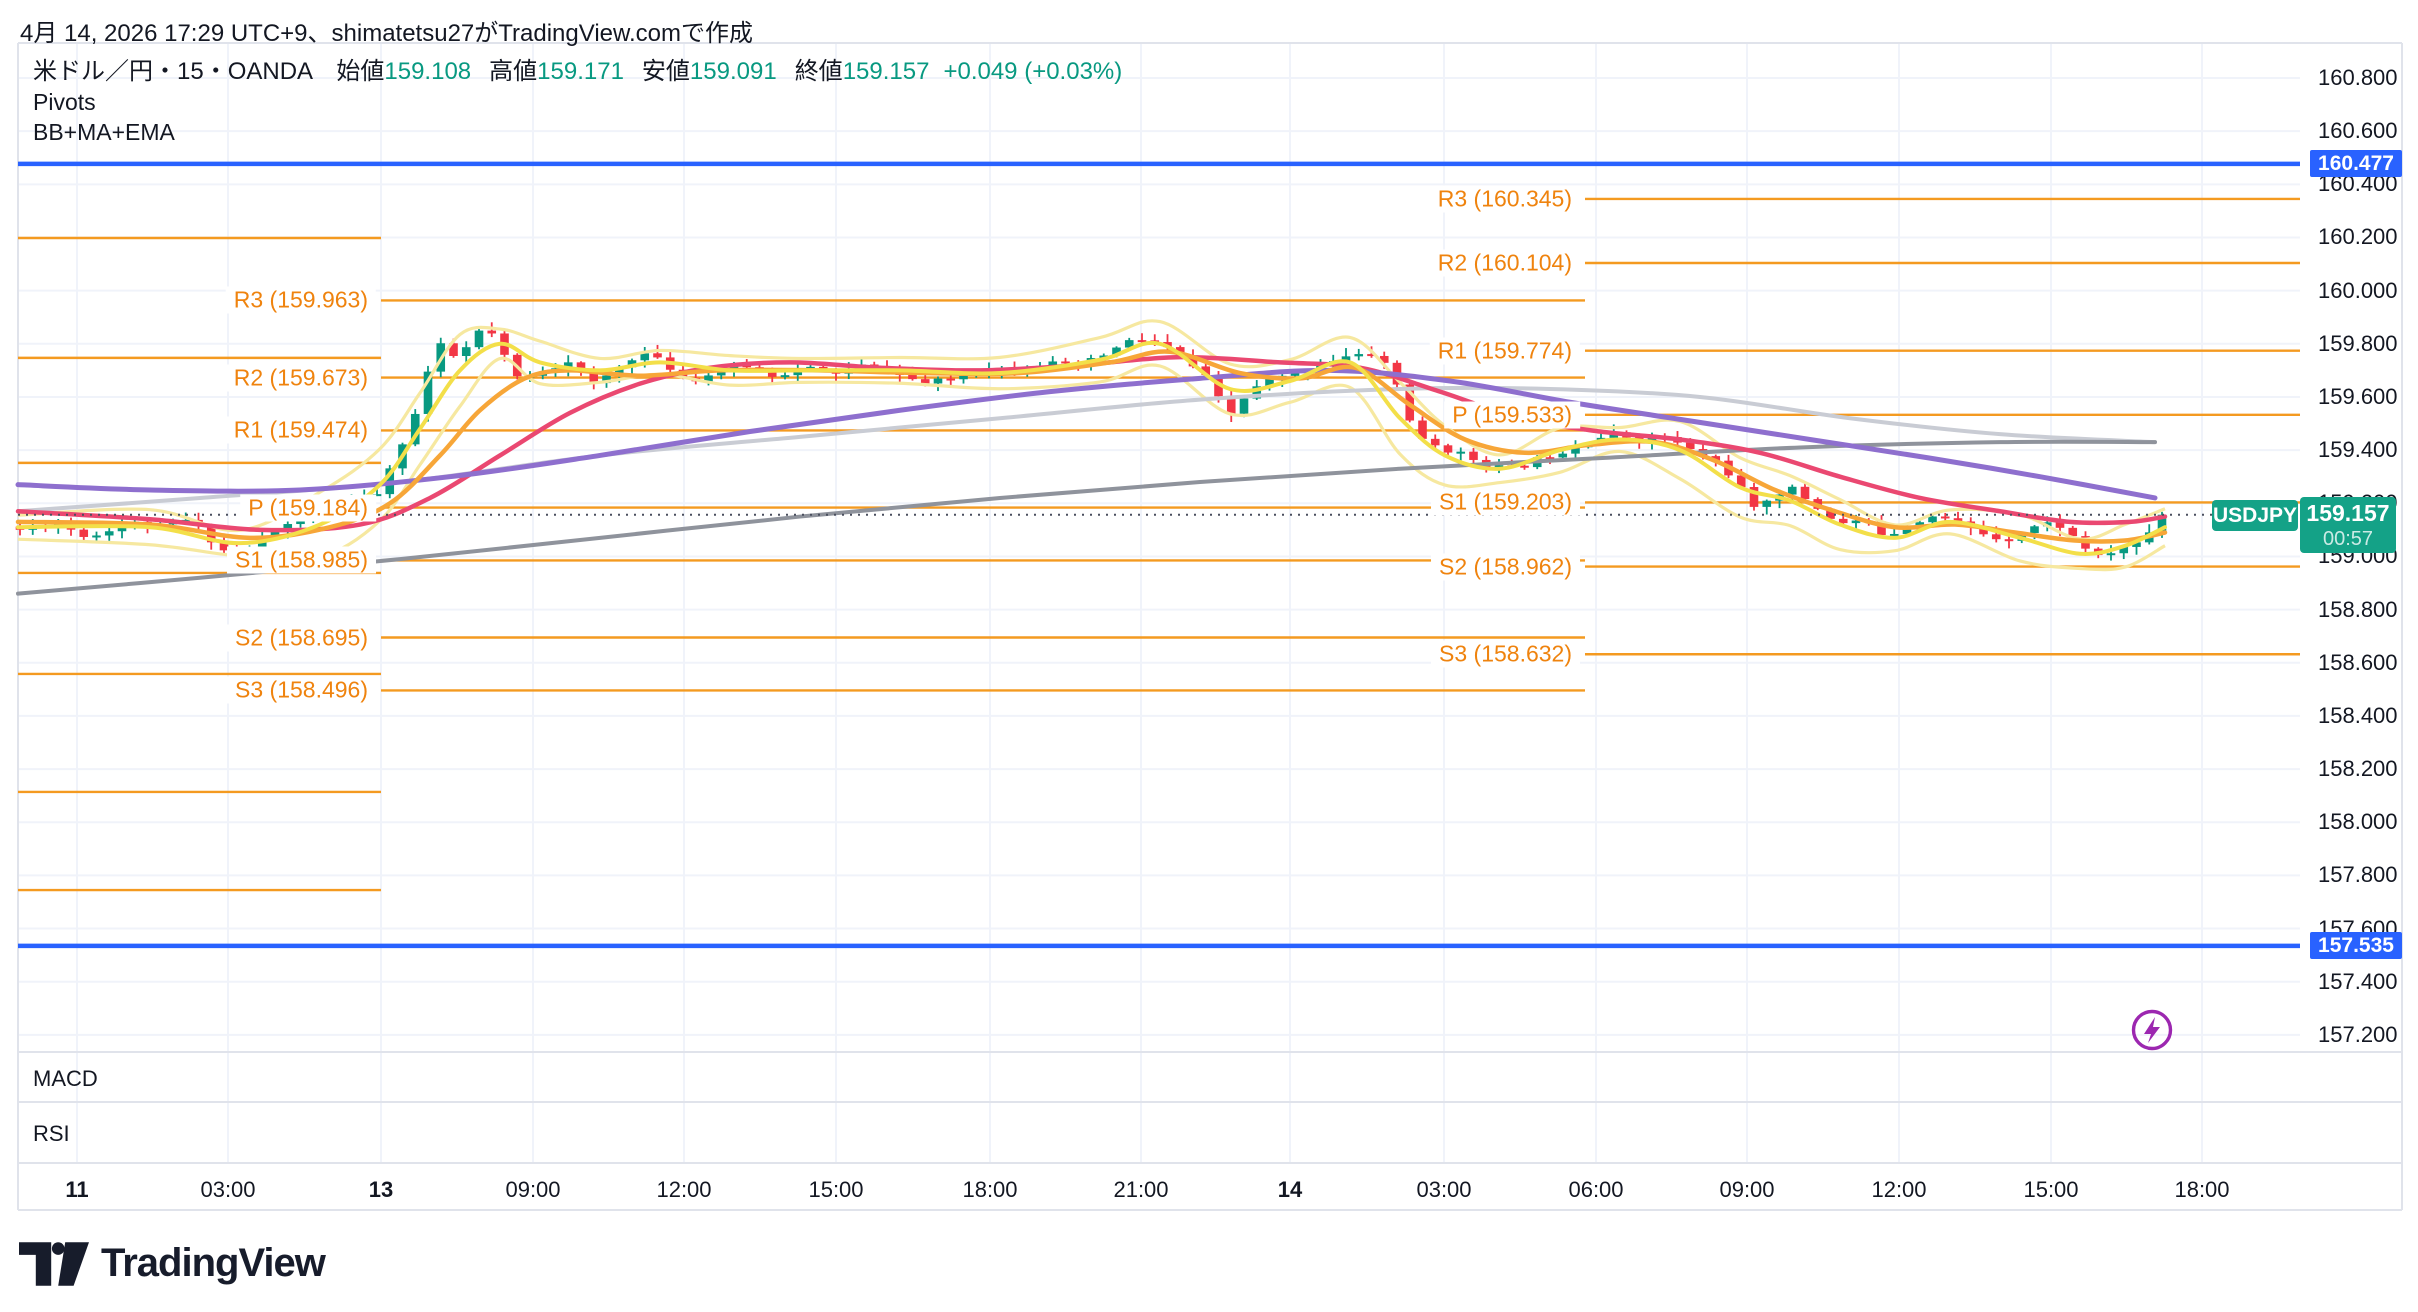  I want to click on ema-yellow-fast-line, so click(1091, 448).